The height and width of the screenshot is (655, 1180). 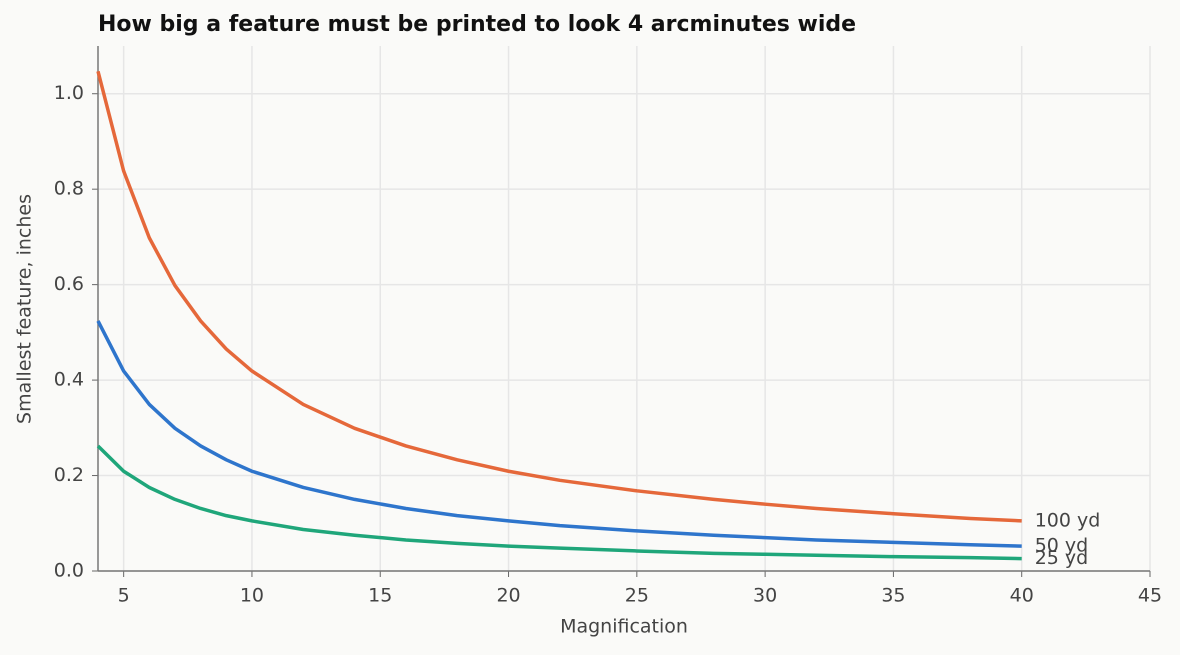 What do you see at coordinates (69, 475) in the screenshot?
I see `y-tick-label: 0.2` at bounding box center [69, 475].